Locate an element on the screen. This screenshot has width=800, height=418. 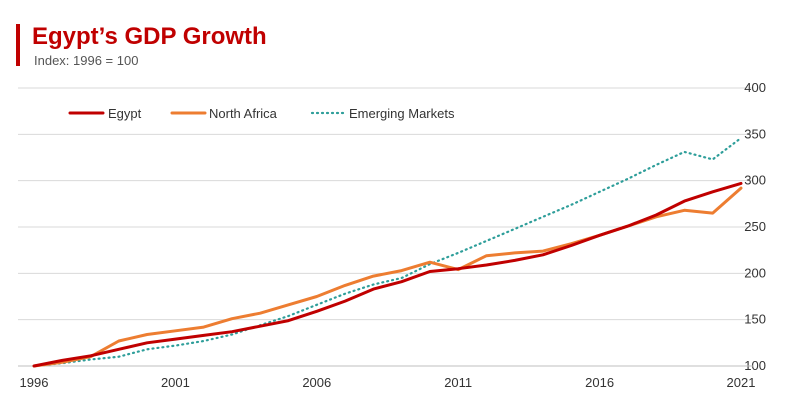
chart-subtitle: Index: 1996 = 100 is located at coordinates (86, 60).